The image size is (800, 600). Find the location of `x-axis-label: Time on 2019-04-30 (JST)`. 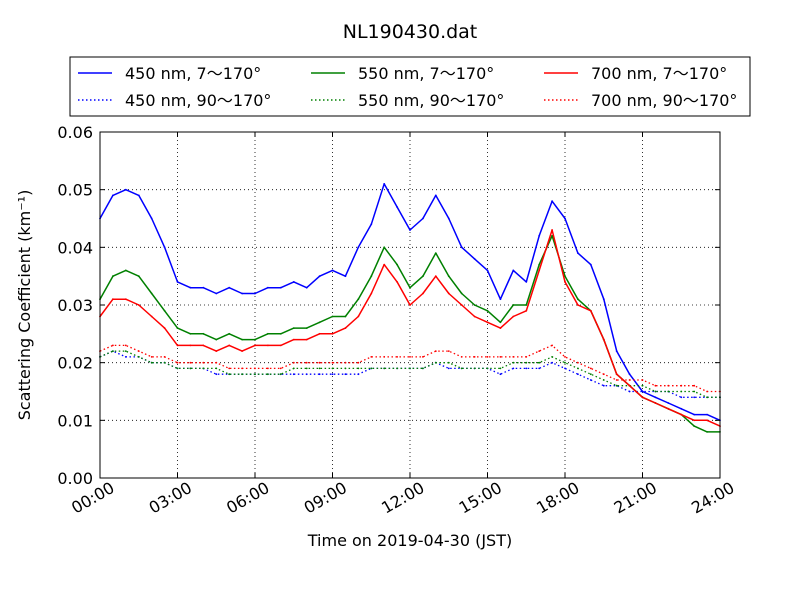

x-axis-label: Time on 2019-04-30 (JST) is located at coordinates (409, 540).